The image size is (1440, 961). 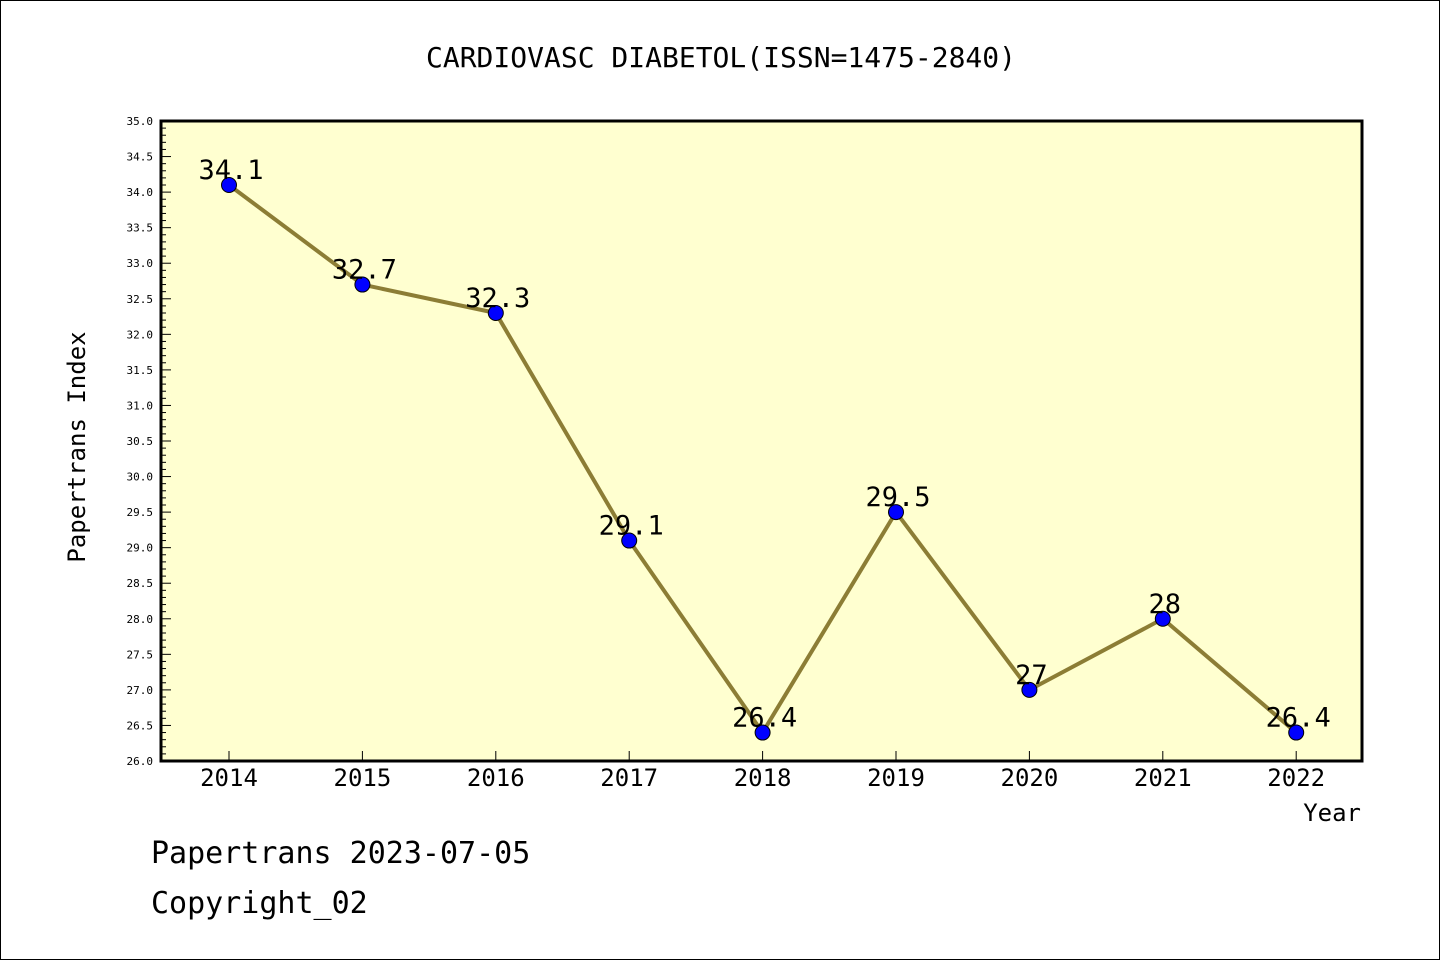 I want to click on y-tick-label: 33.0, so click(x=140, y=263).